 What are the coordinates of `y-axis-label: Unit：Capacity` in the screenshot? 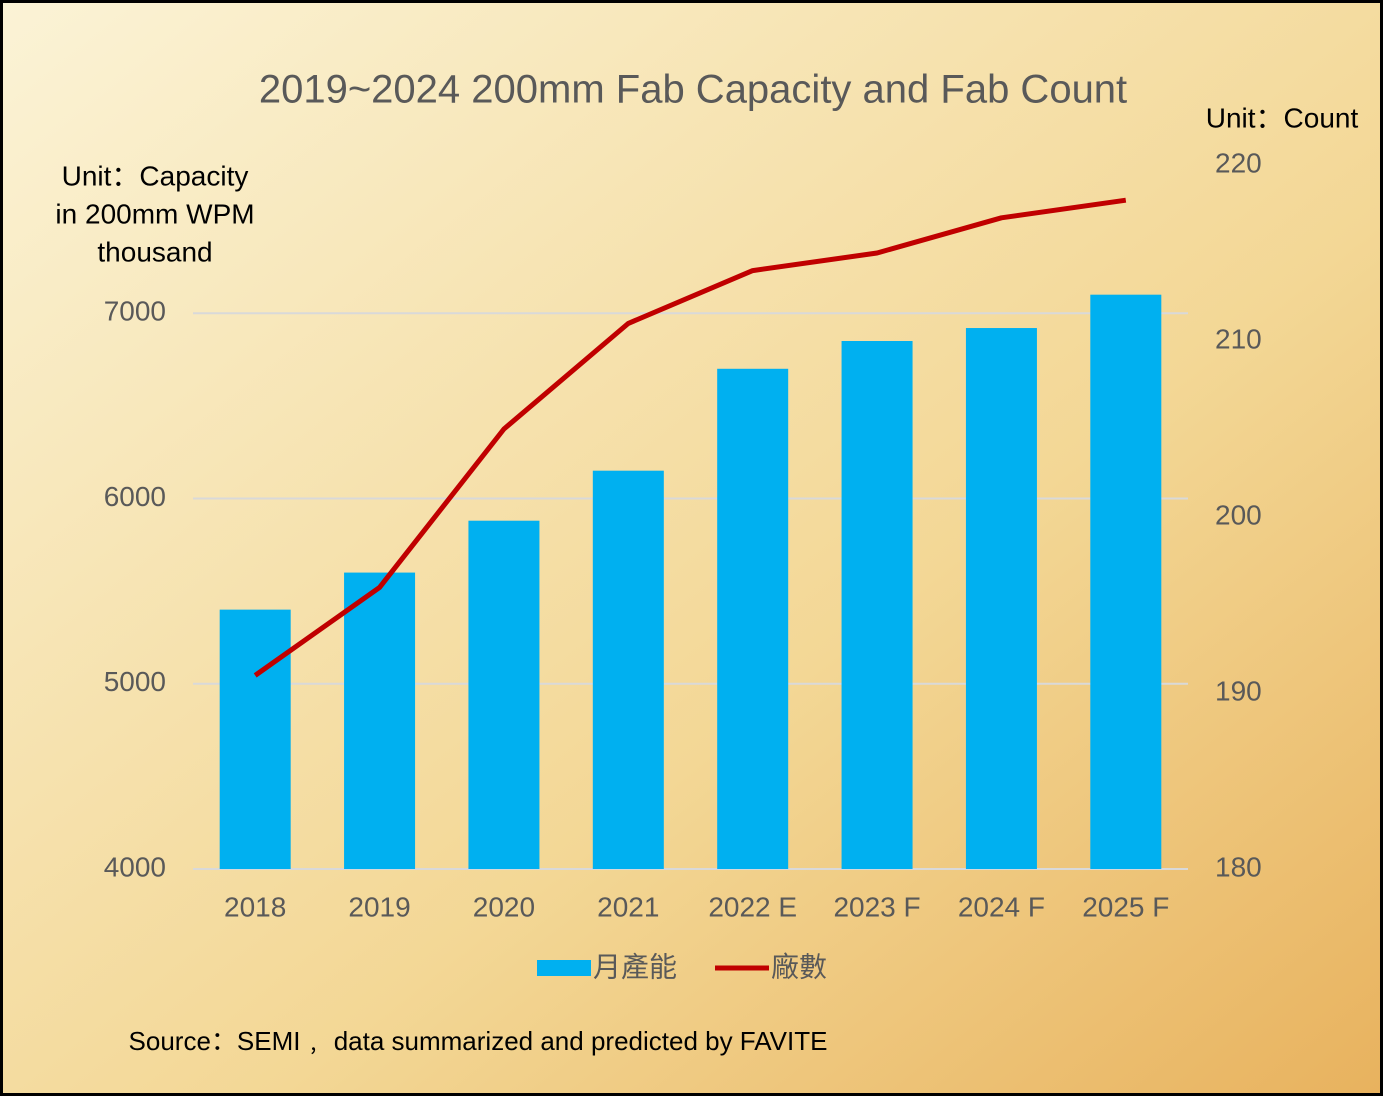 It's located at (155, 175).